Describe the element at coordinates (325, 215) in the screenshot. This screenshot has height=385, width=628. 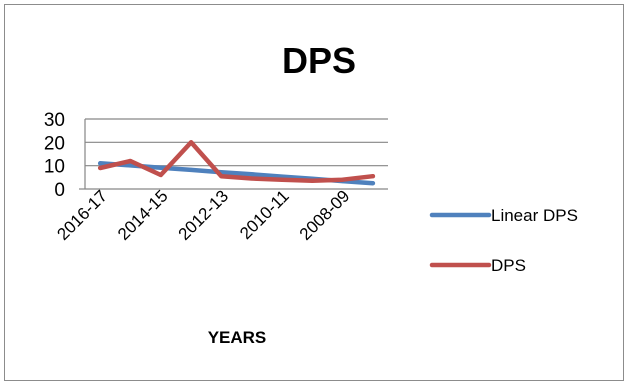
I see `x-tick-label: 2008-09` at that location.